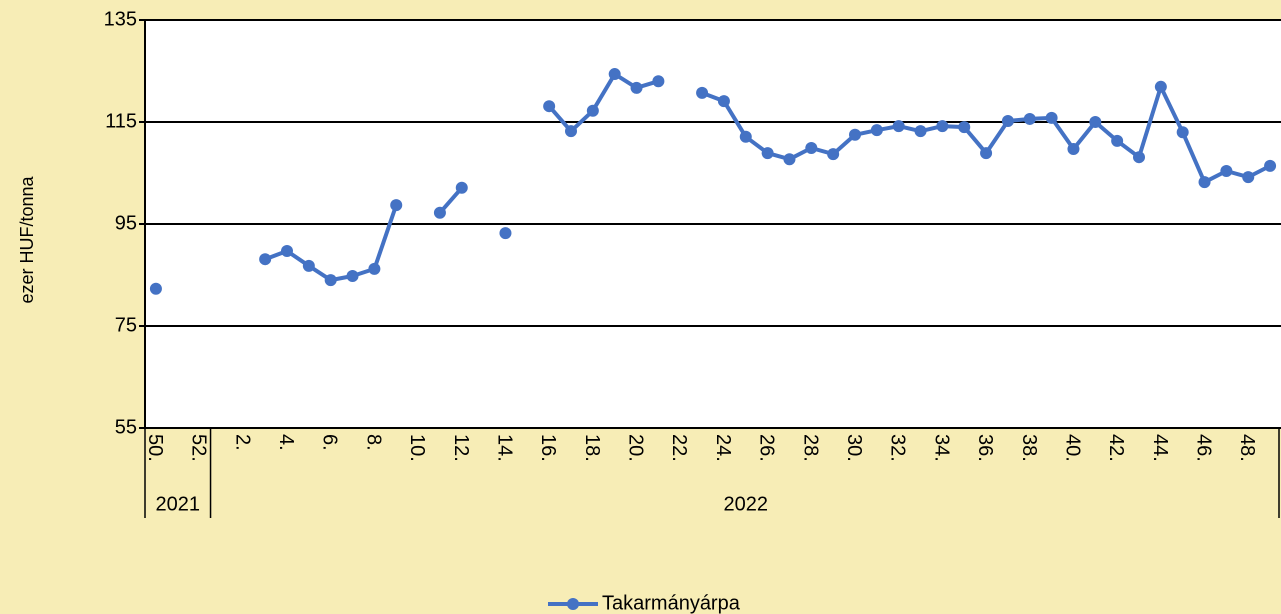  What do you see at coordinates (723, 448) in the screenshot?
I see `x-tick-label: 24.` at bounding box center [723, 448].